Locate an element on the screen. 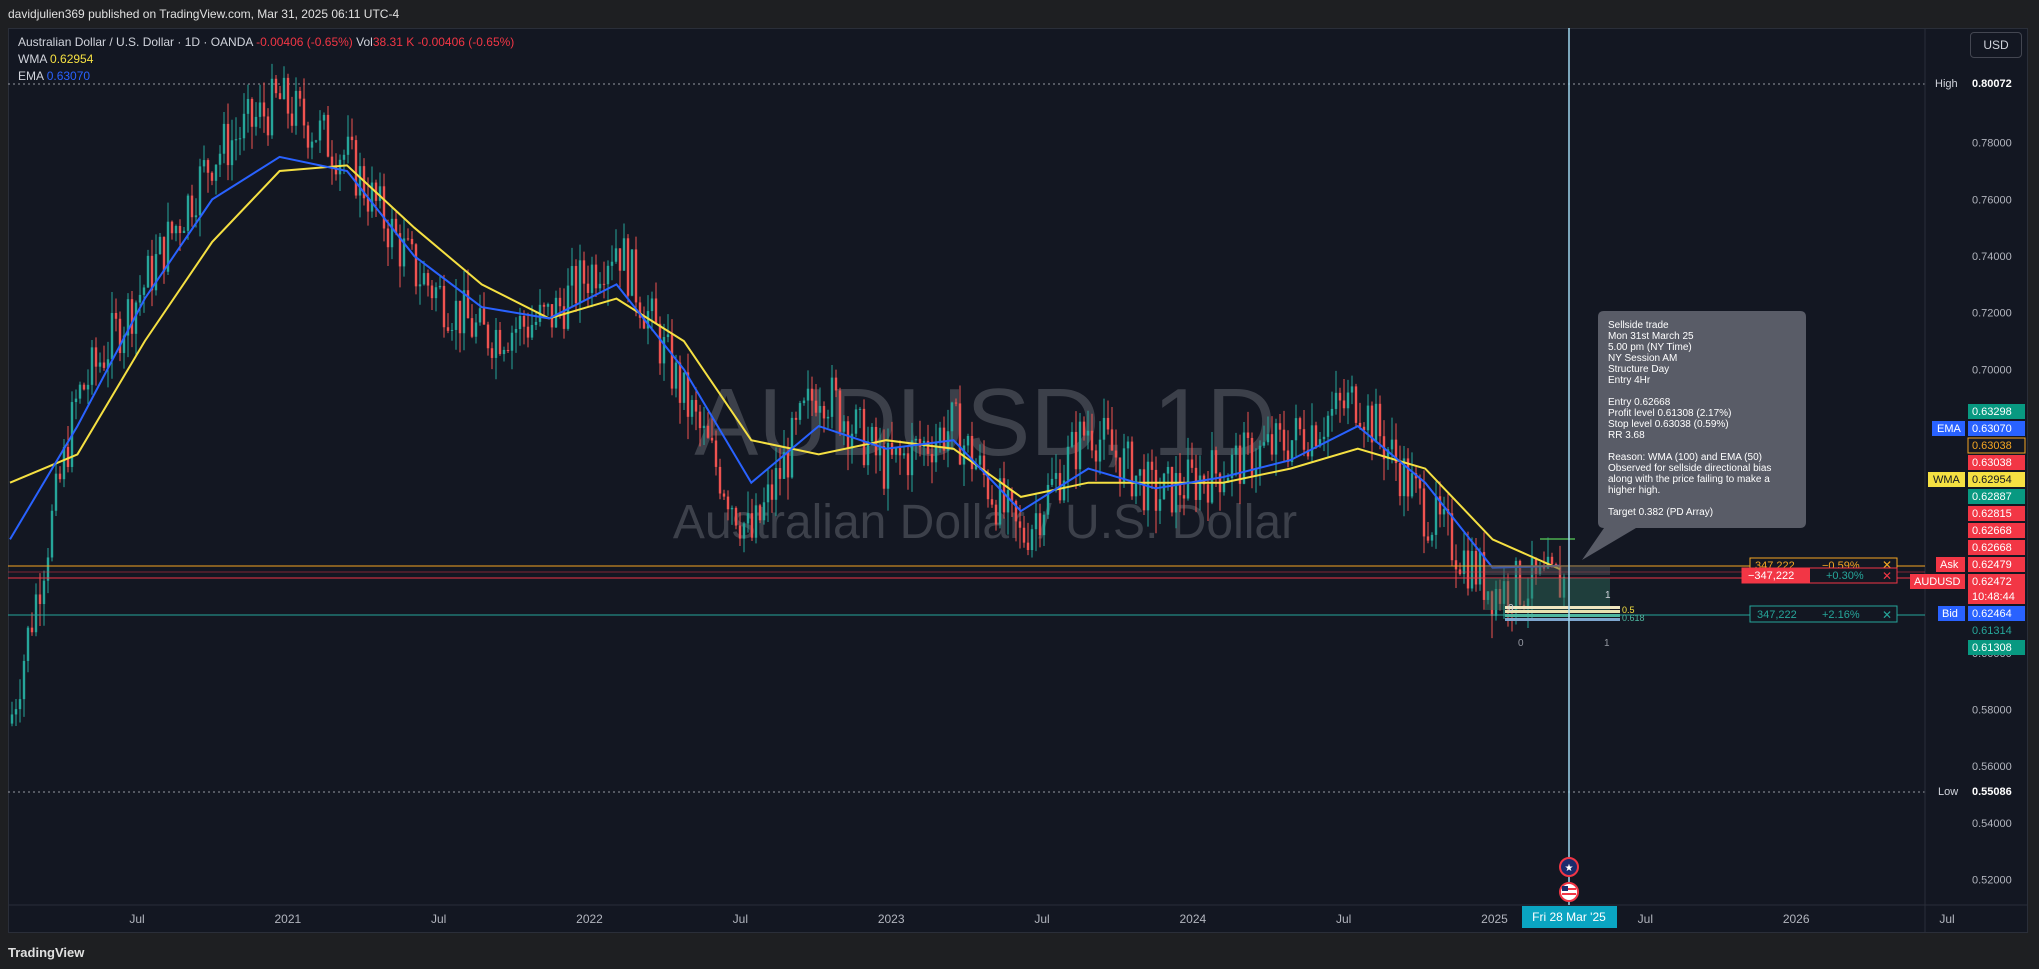  tradingview-brand: TradingView is located at coordinates (46, 952).